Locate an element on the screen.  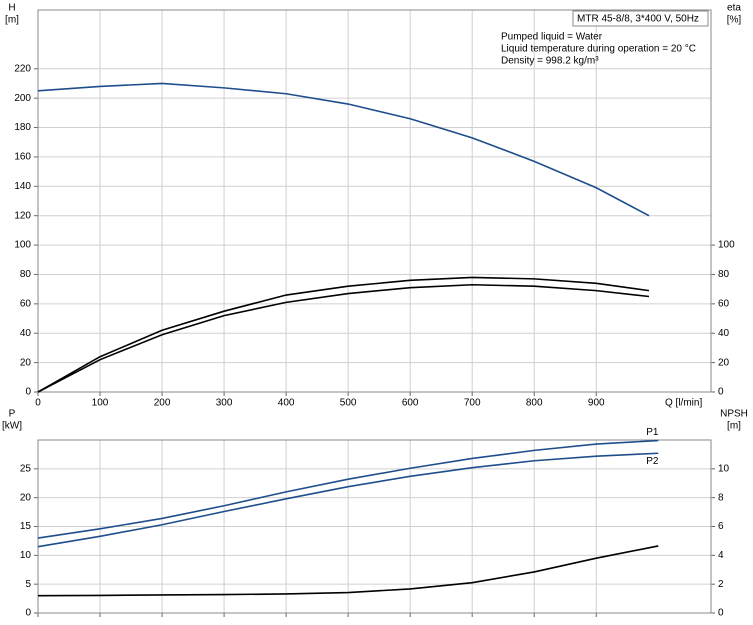
y-axis-label: P is located at coordinates (12, 414).